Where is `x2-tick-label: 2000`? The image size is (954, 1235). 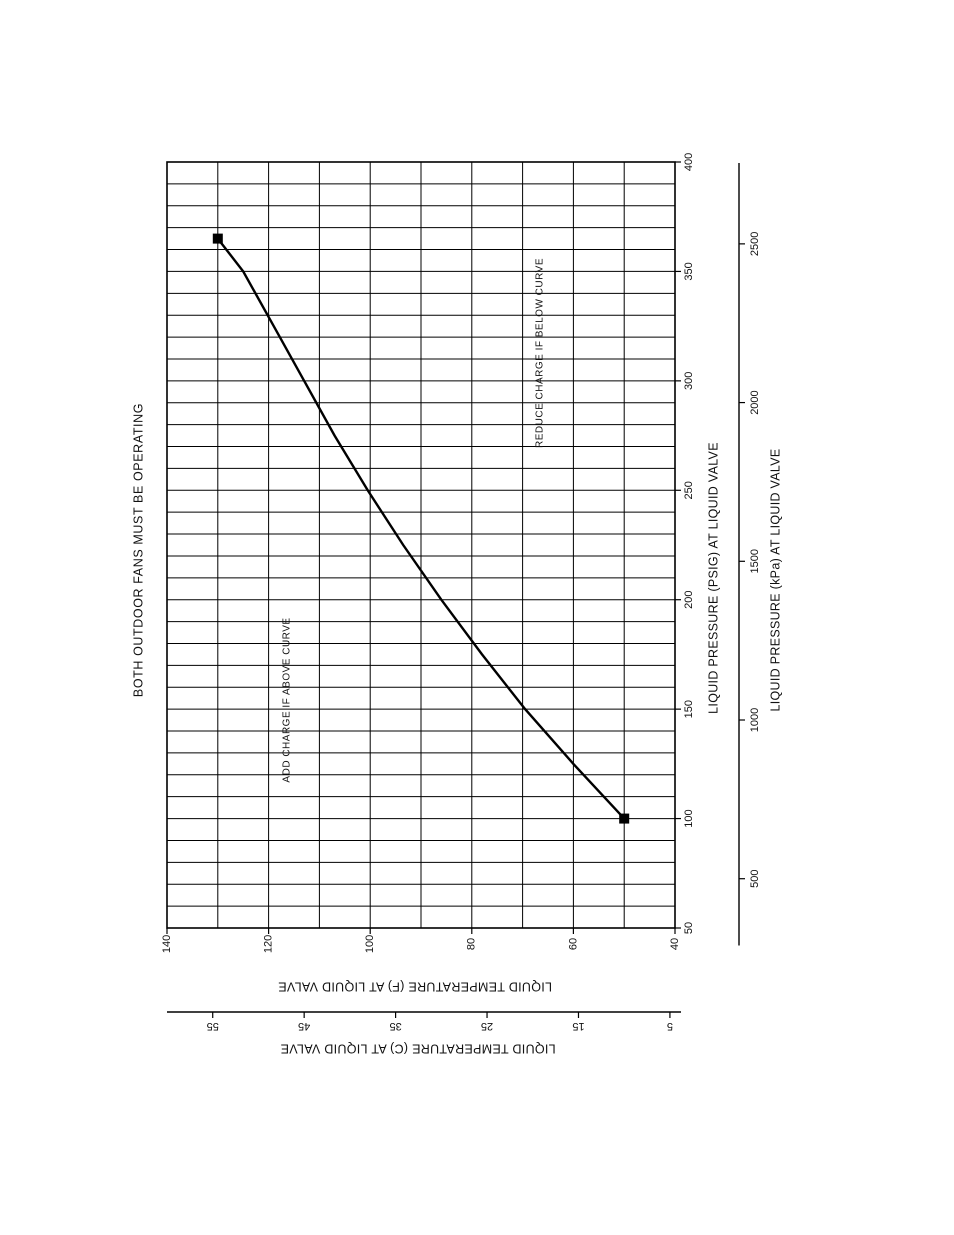 x2-tick-label: 2000 is located at coordinates (755, 402).